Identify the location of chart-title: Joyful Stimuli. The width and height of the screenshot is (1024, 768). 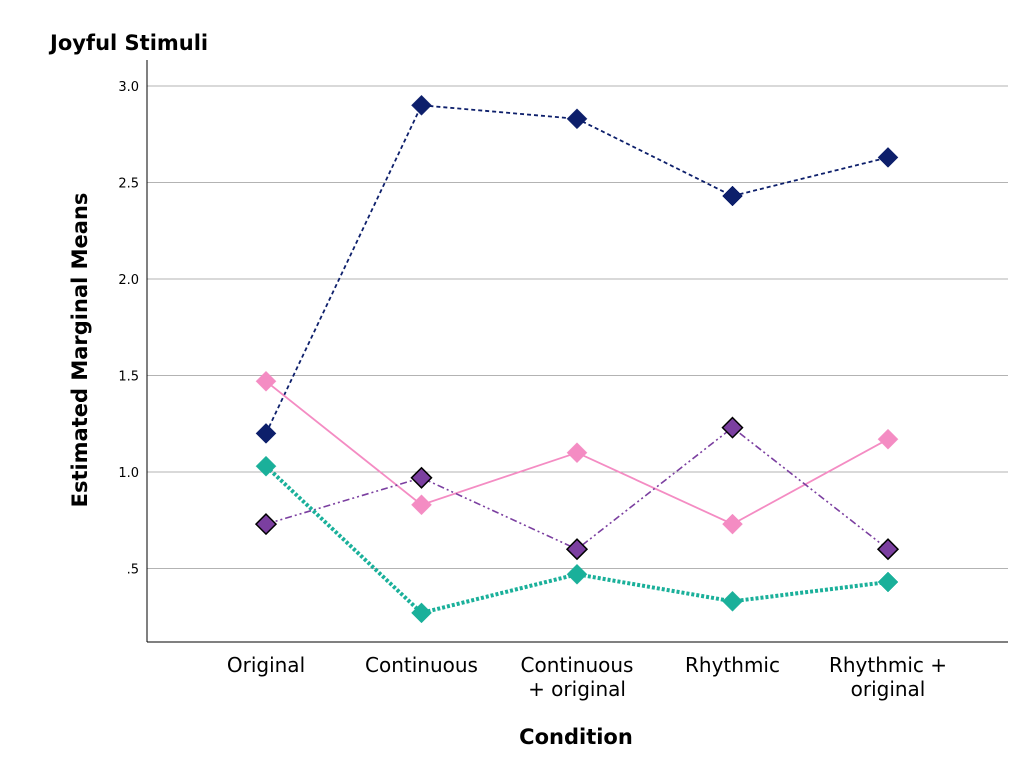
(128, 43).